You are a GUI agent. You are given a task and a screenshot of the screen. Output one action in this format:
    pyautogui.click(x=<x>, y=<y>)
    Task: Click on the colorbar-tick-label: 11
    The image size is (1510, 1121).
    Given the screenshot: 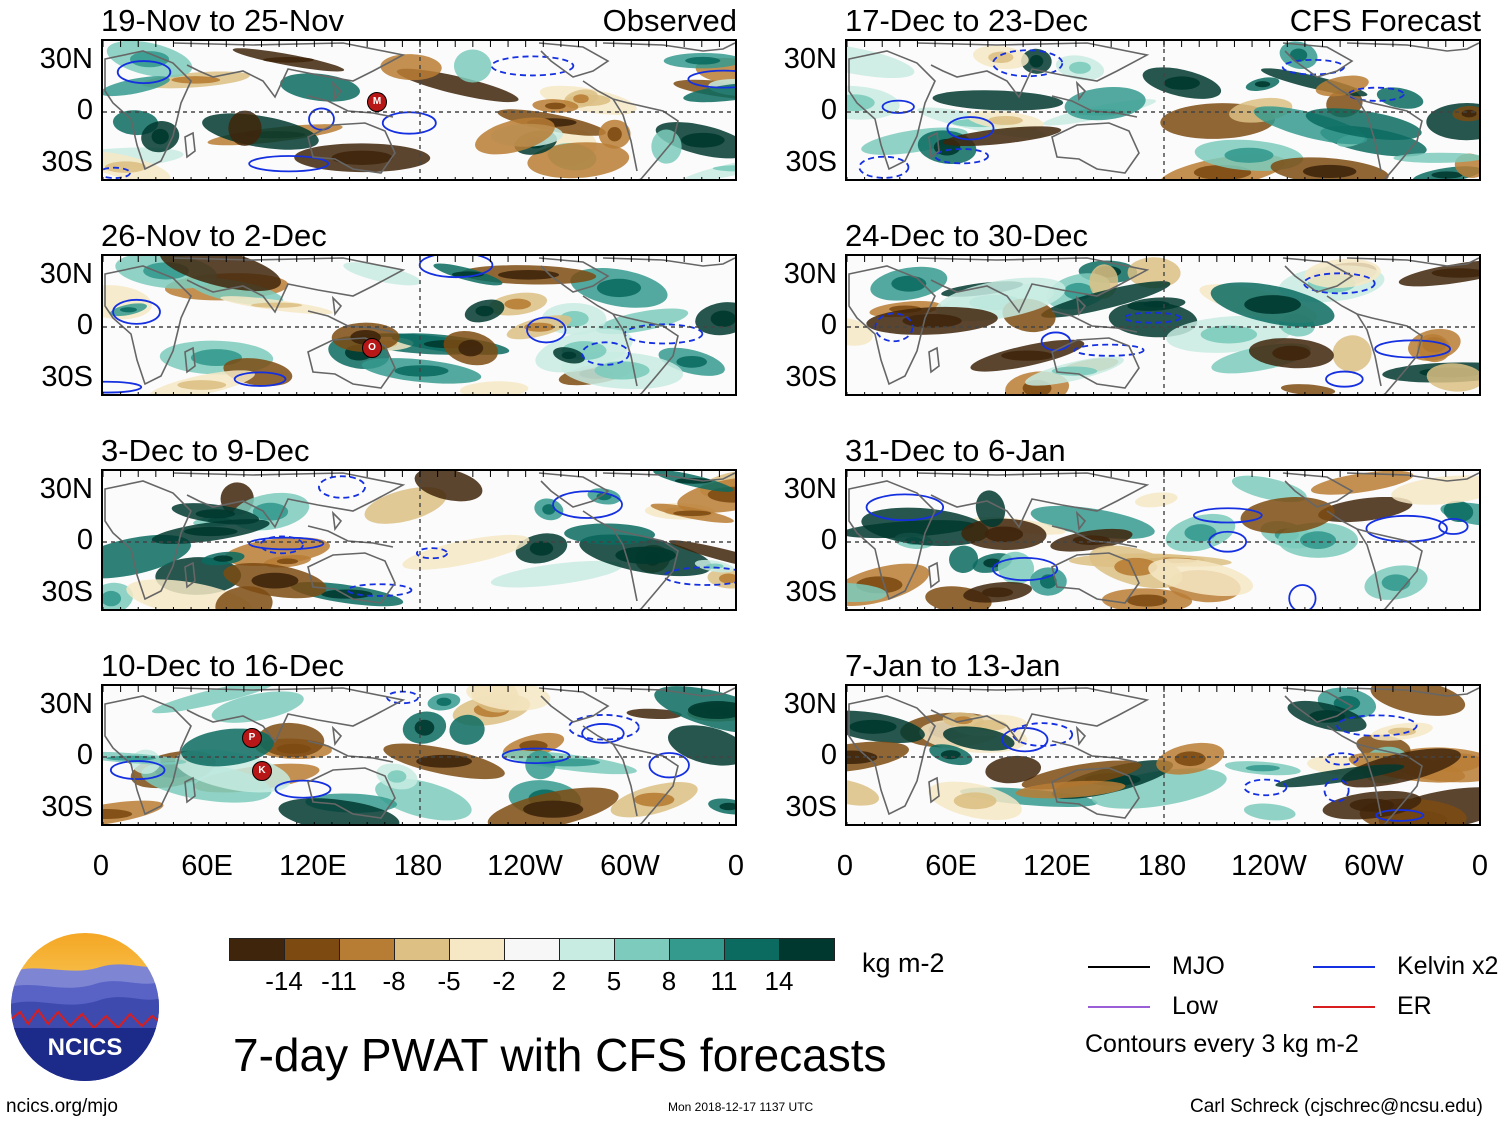 What is the action you would take?
    pyautogui.click(x=724, y=981)
    